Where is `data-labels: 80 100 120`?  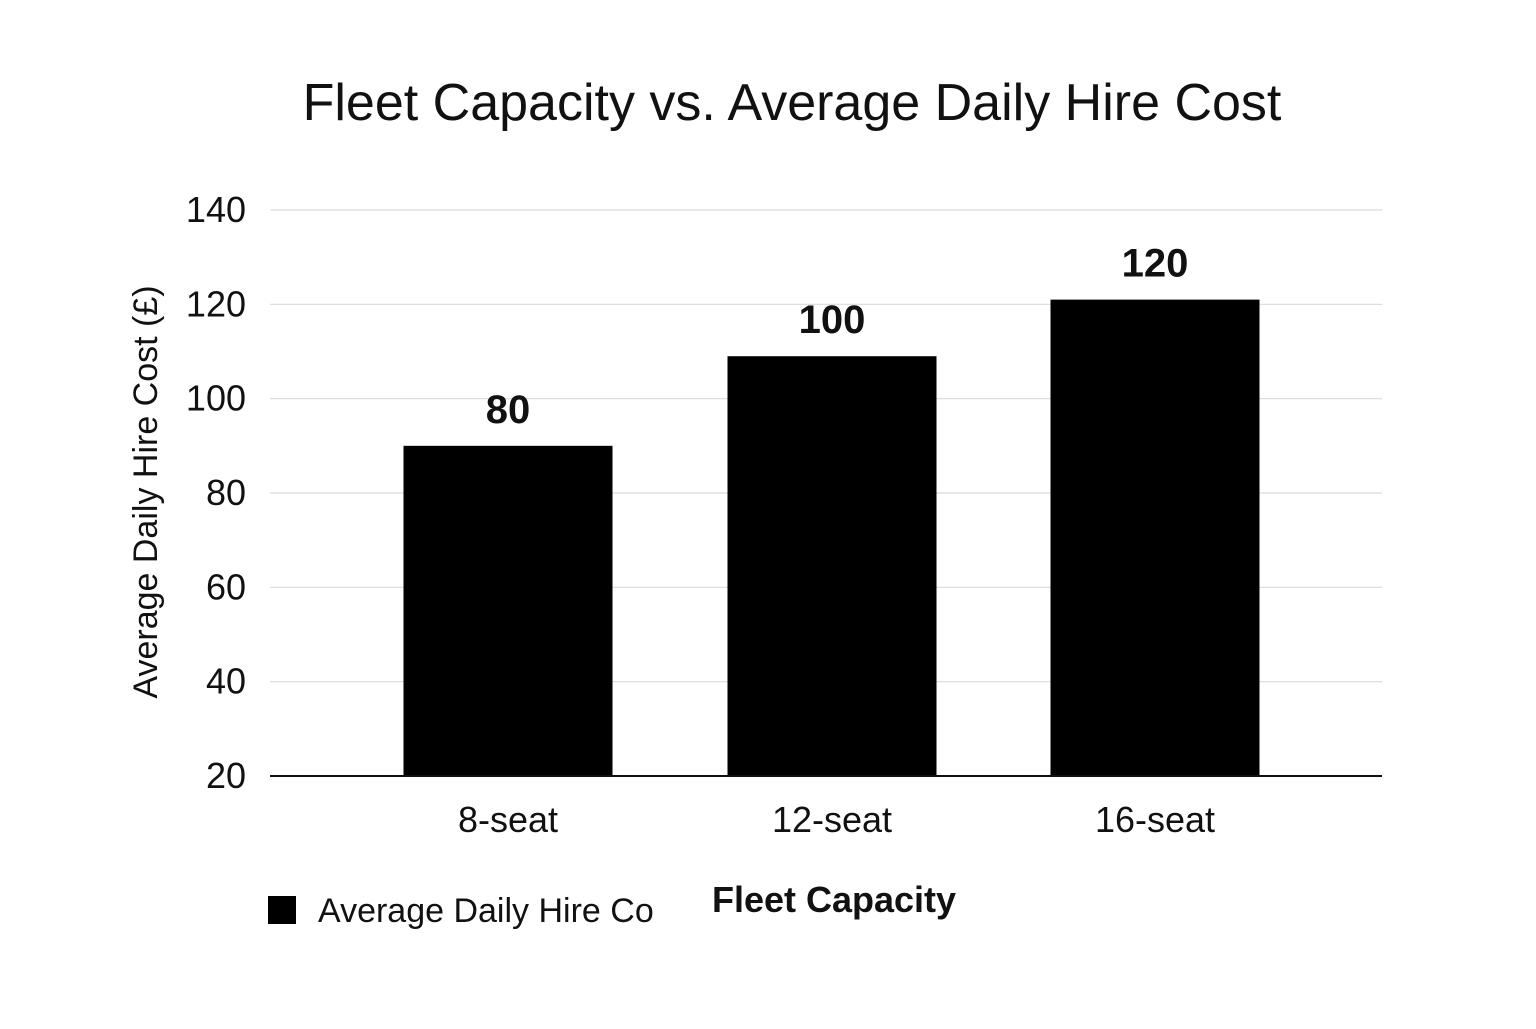
data-labels: 80 100 120 is located at coordinates (837, 337).